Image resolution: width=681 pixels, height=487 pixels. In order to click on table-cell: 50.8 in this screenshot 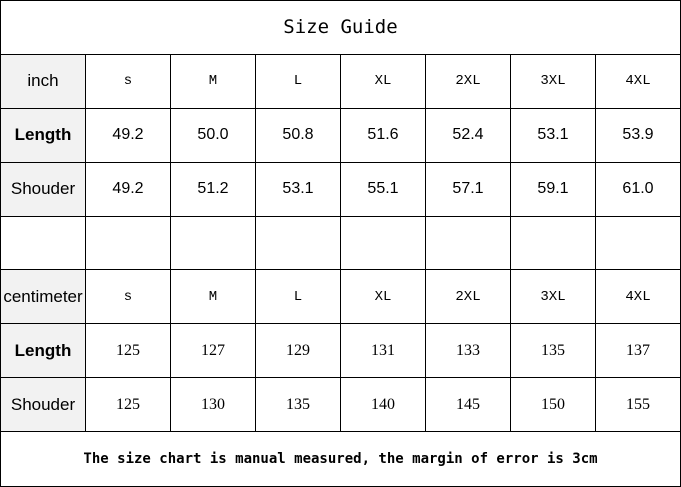, I will do `click(298, 135)`.